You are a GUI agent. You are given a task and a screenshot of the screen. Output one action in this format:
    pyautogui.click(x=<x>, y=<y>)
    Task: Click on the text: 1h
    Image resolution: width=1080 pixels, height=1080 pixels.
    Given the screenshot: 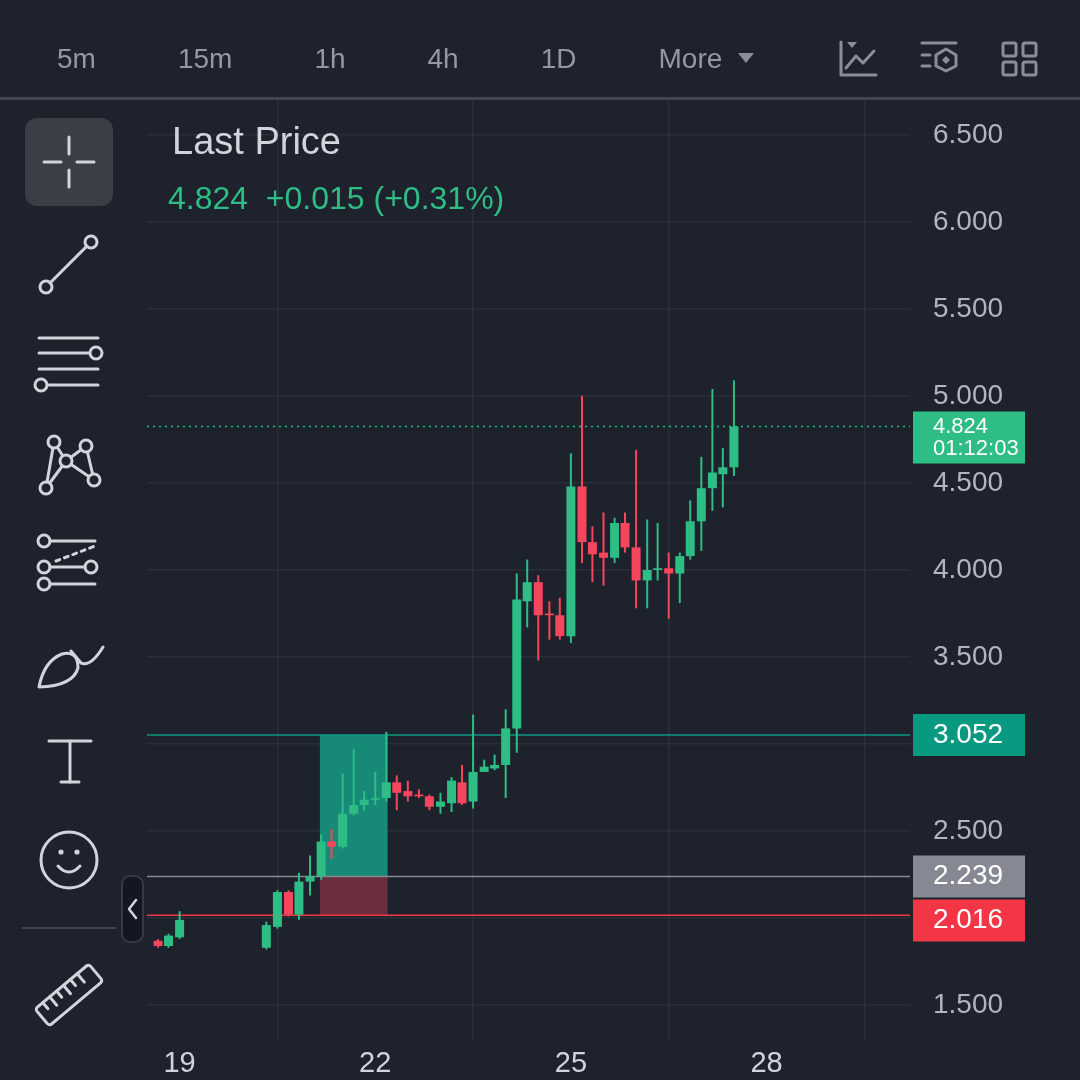 What is the action you would take?
    pyautogui.click(x=330, y=59)
    